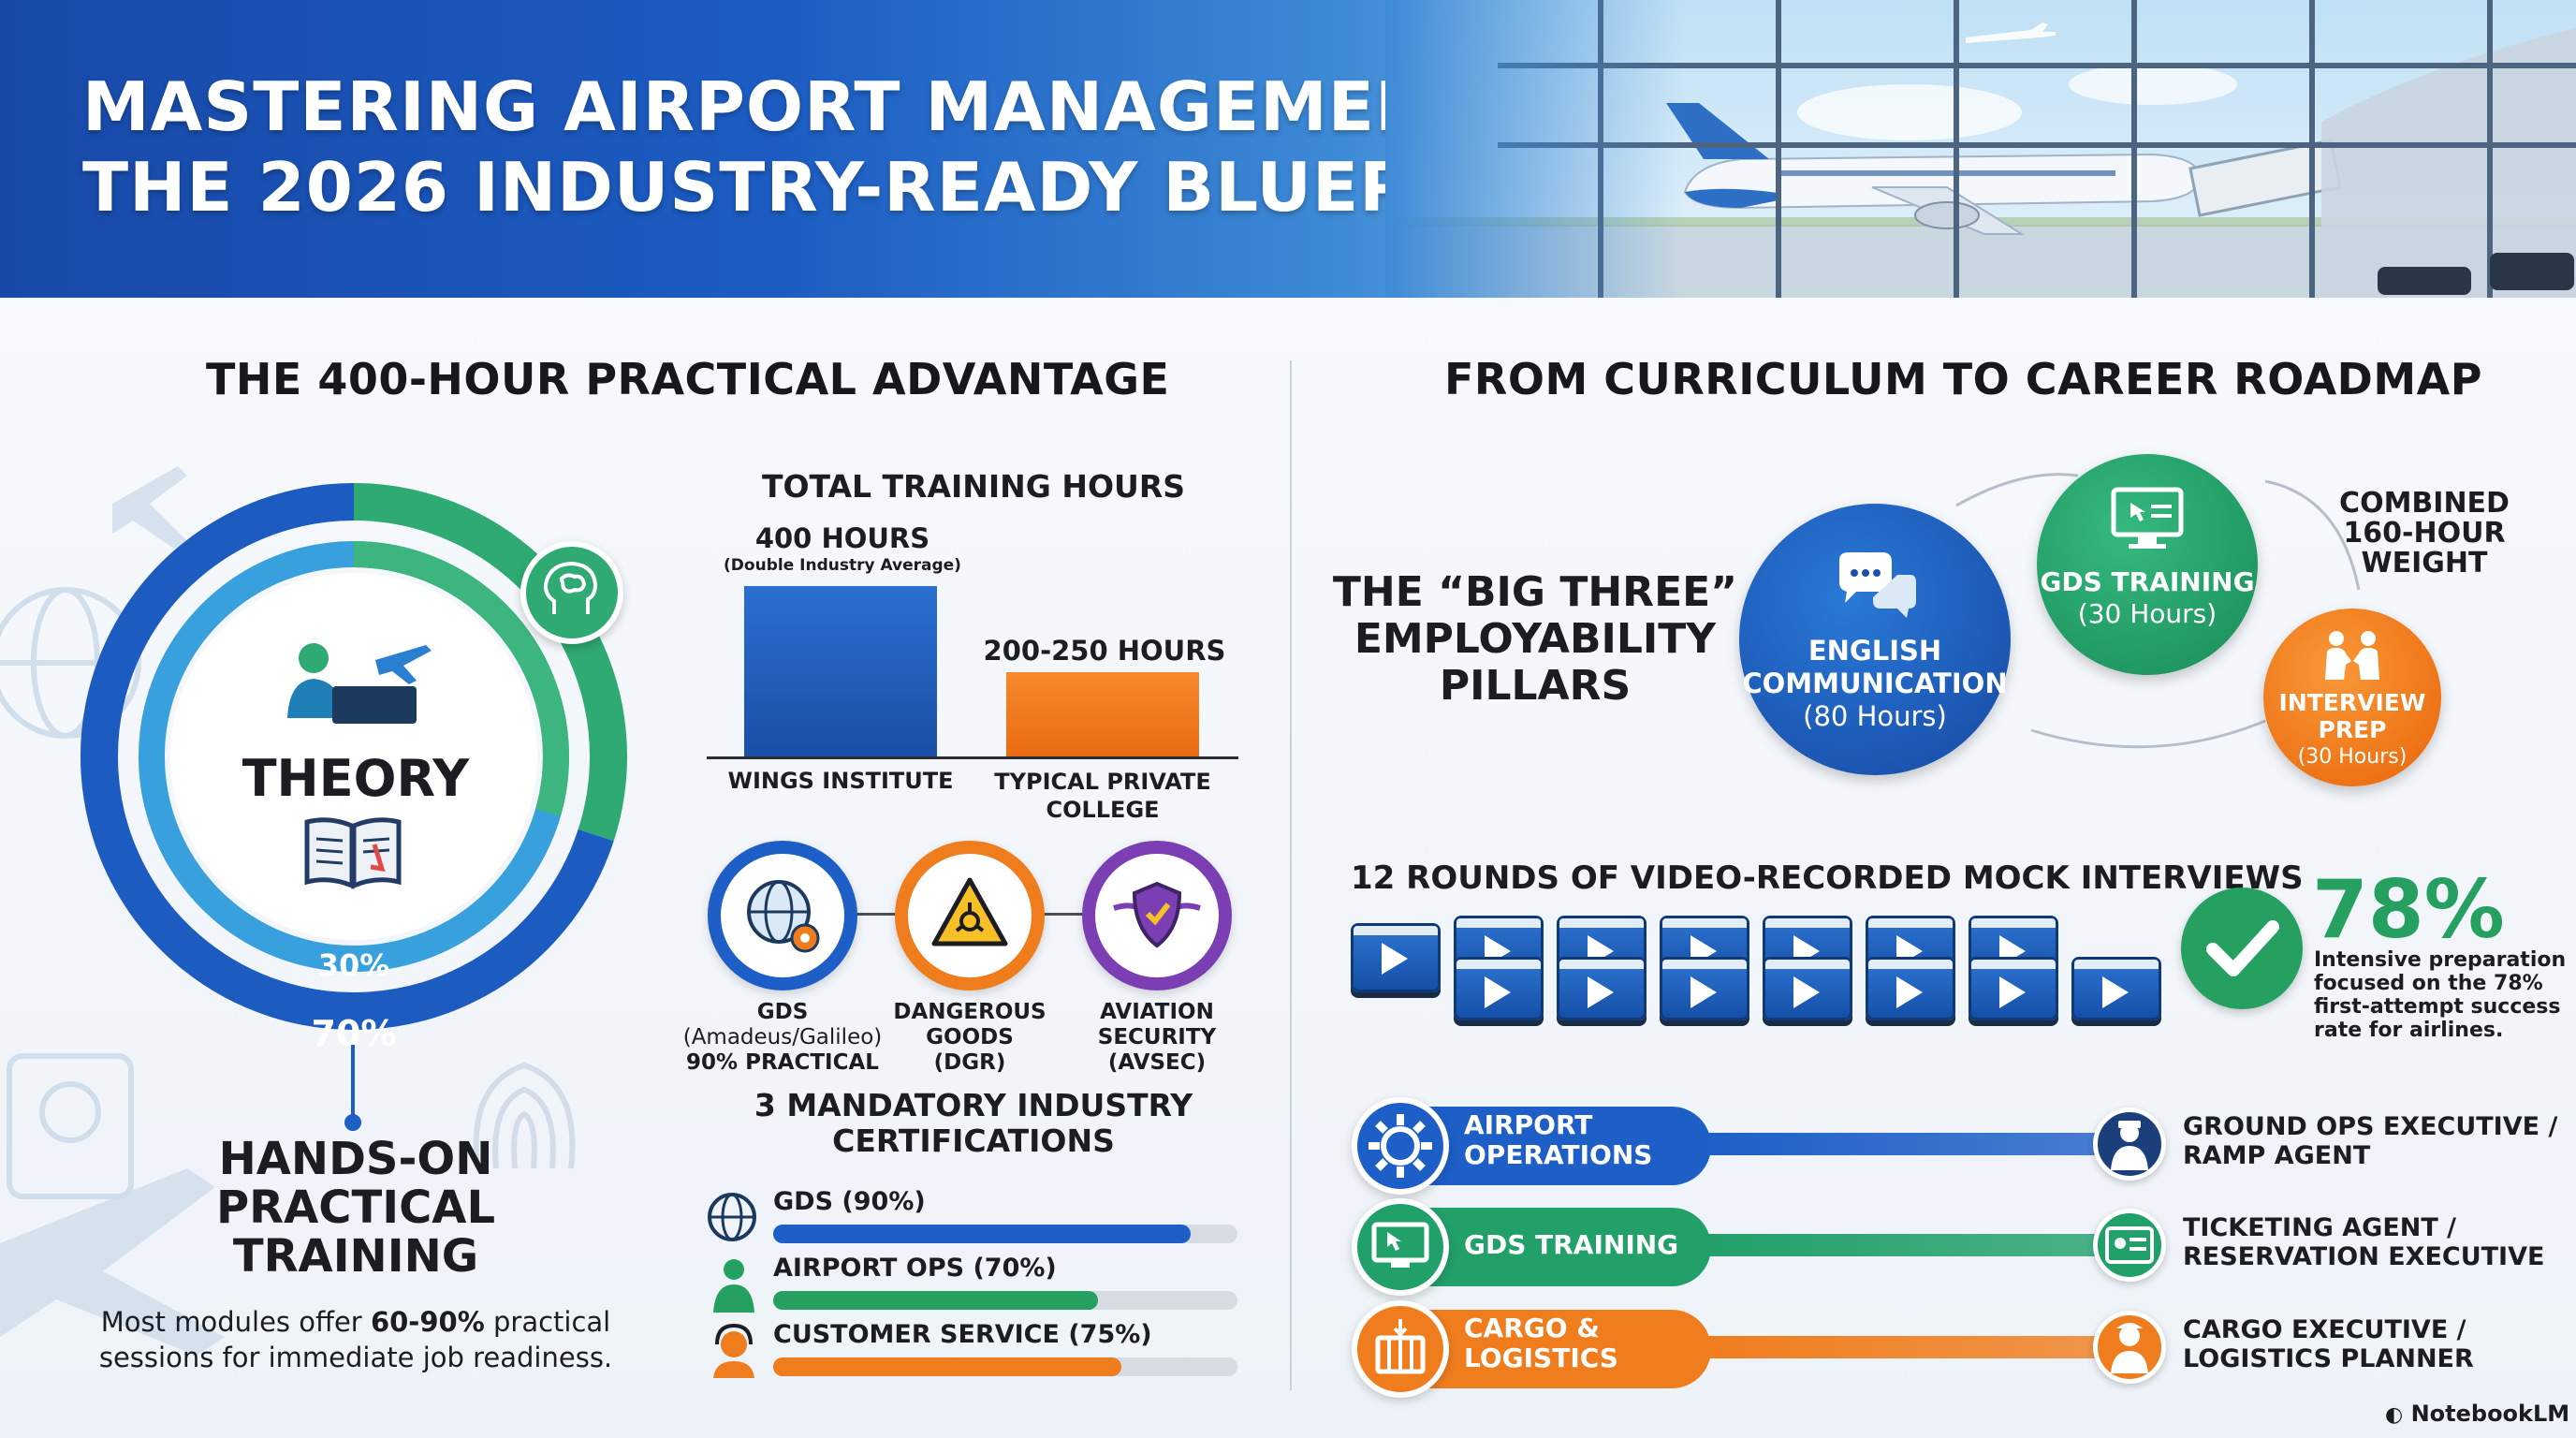 This screenshot has height=1438, width=2576. Describe the element at coordinates (353, 965) in the screenshot. I see `theory-percent-label: 30%` at that location.